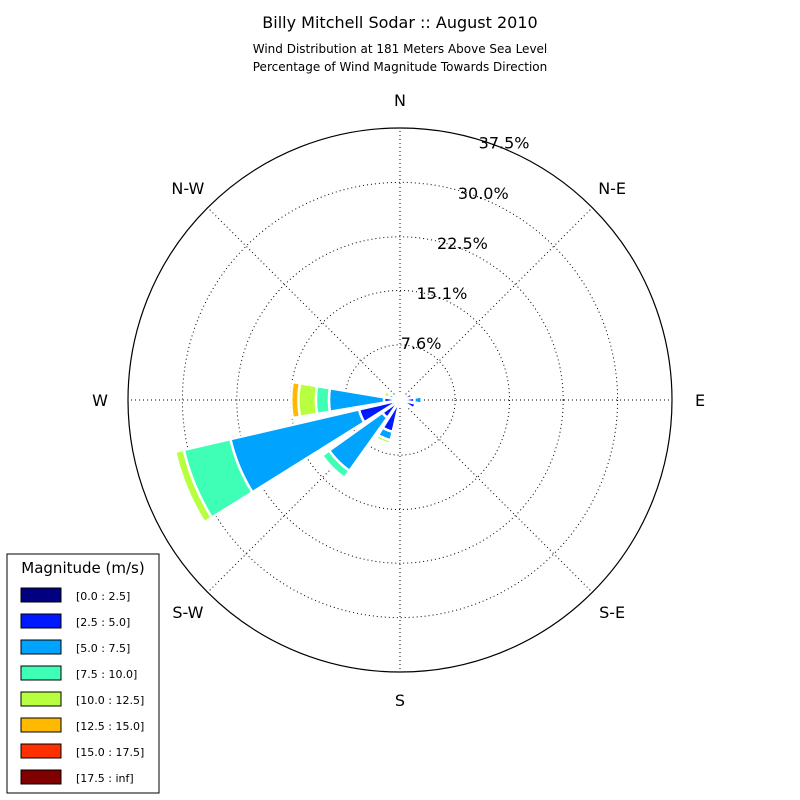 The width and height of the screenshot is (800, 800). I want to click on direction-label: W, so click(100, 400).